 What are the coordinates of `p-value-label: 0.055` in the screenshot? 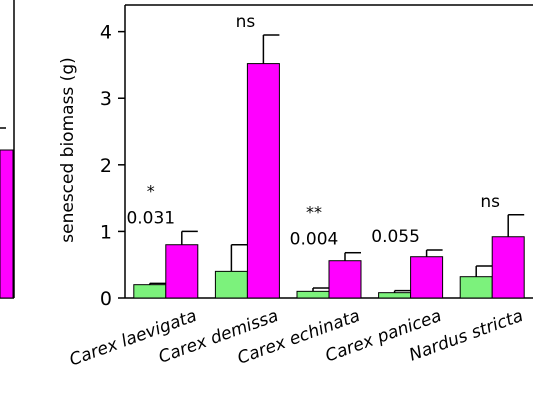 It's located at (395, 237).